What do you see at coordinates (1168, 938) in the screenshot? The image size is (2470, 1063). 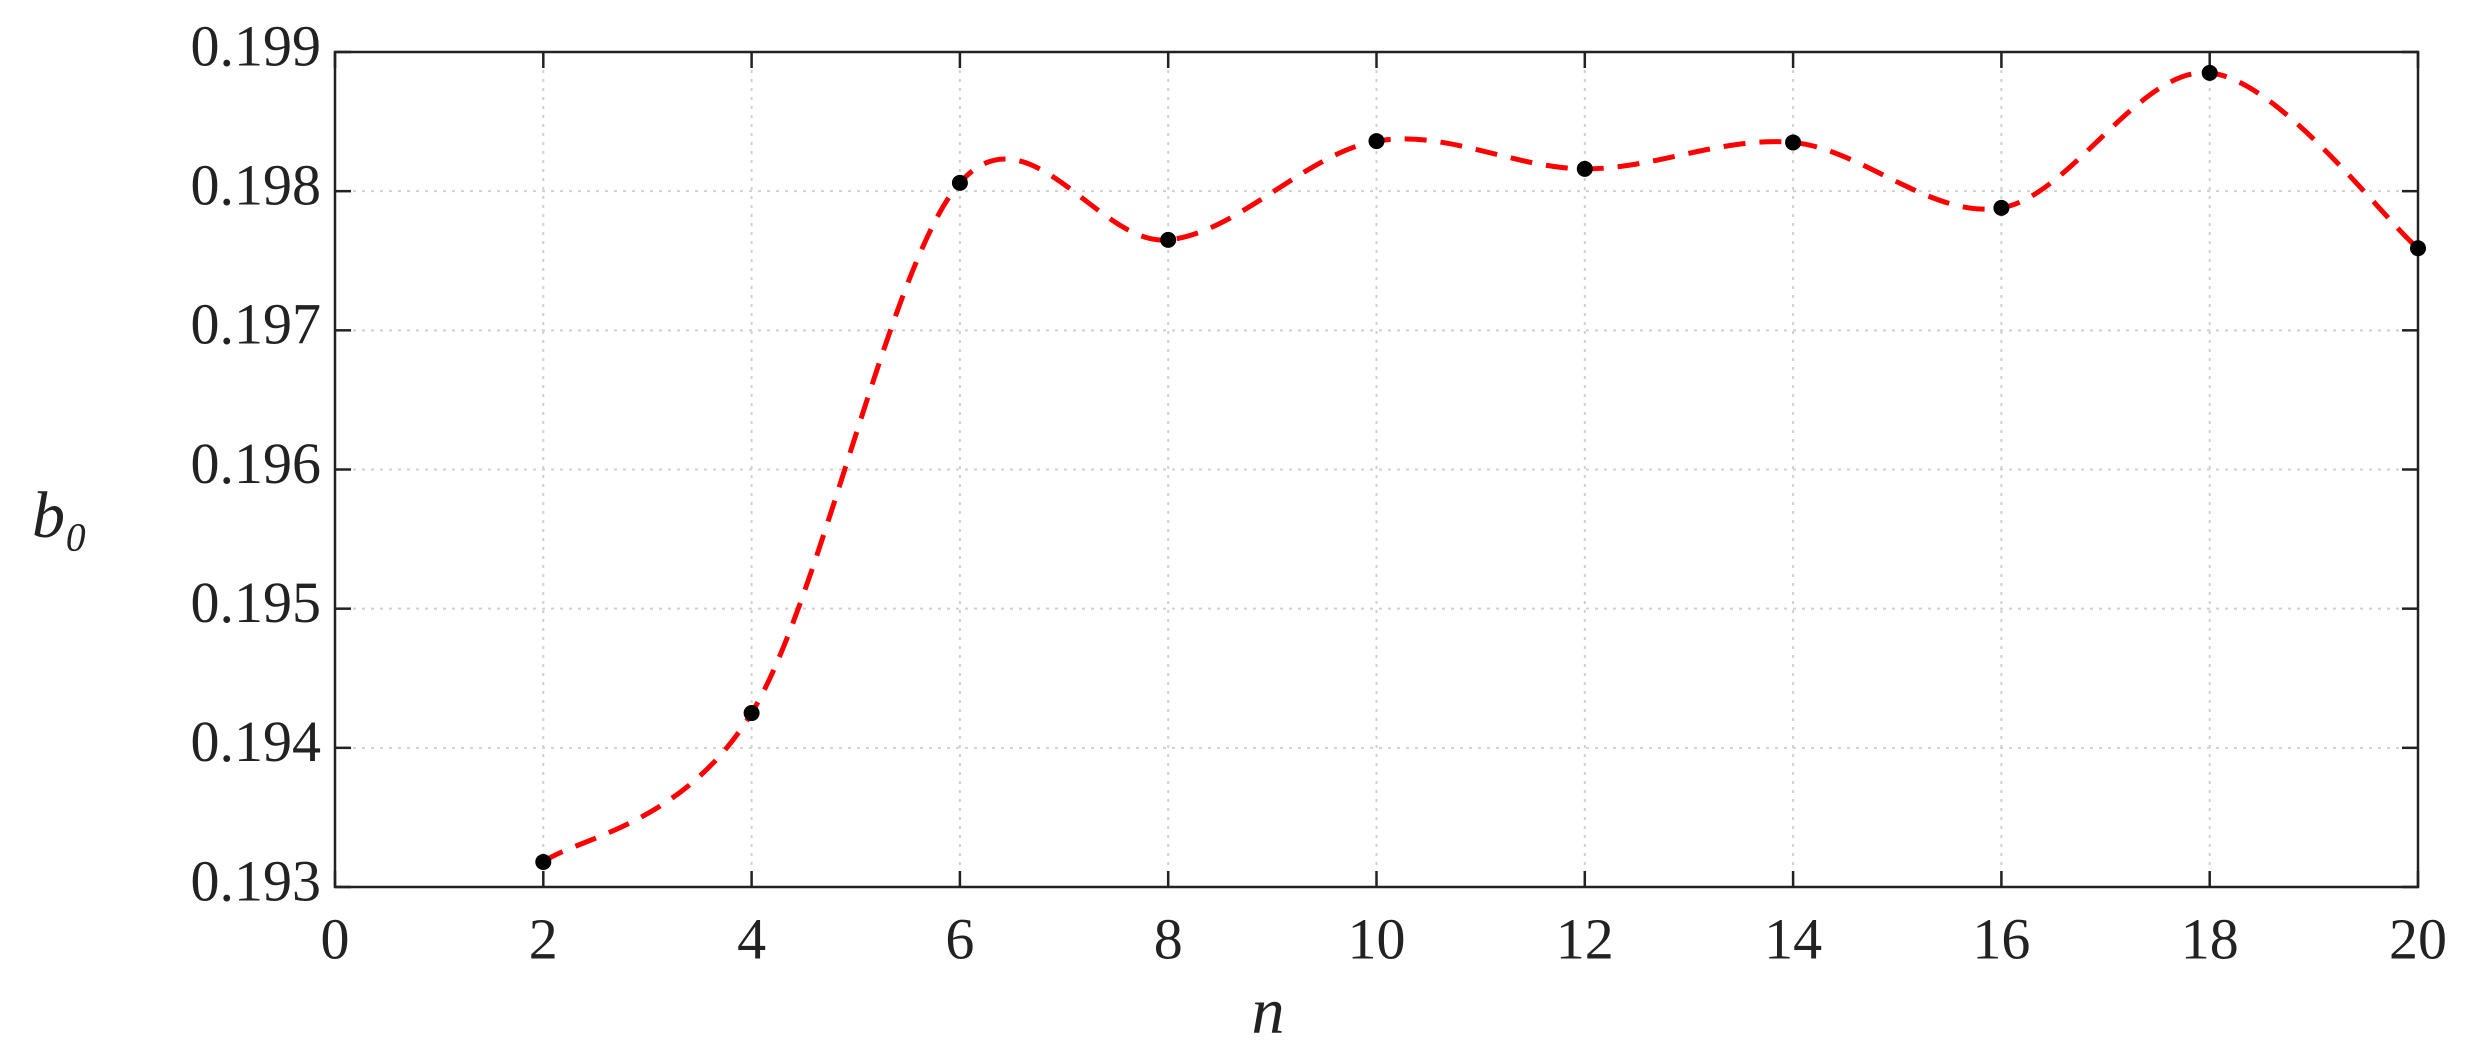 I see `x-tick-label: 8` at bounding box center [1168, 938].